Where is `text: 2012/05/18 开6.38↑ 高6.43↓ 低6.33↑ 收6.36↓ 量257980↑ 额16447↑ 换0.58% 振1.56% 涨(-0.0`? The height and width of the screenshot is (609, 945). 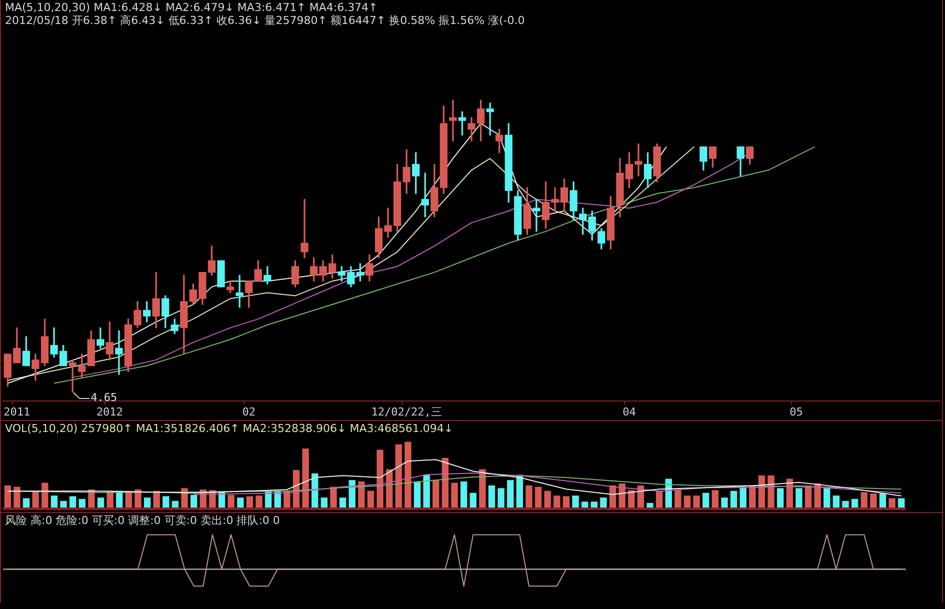 text: 2012/05/18 开6.38↑ 高6.43↓ 低6.33↑ 收6.36↓ 量257980↑ 额16447↑ 换0.58% 振1.56% 涨(-0.0 is located at coordinates (265, 20).